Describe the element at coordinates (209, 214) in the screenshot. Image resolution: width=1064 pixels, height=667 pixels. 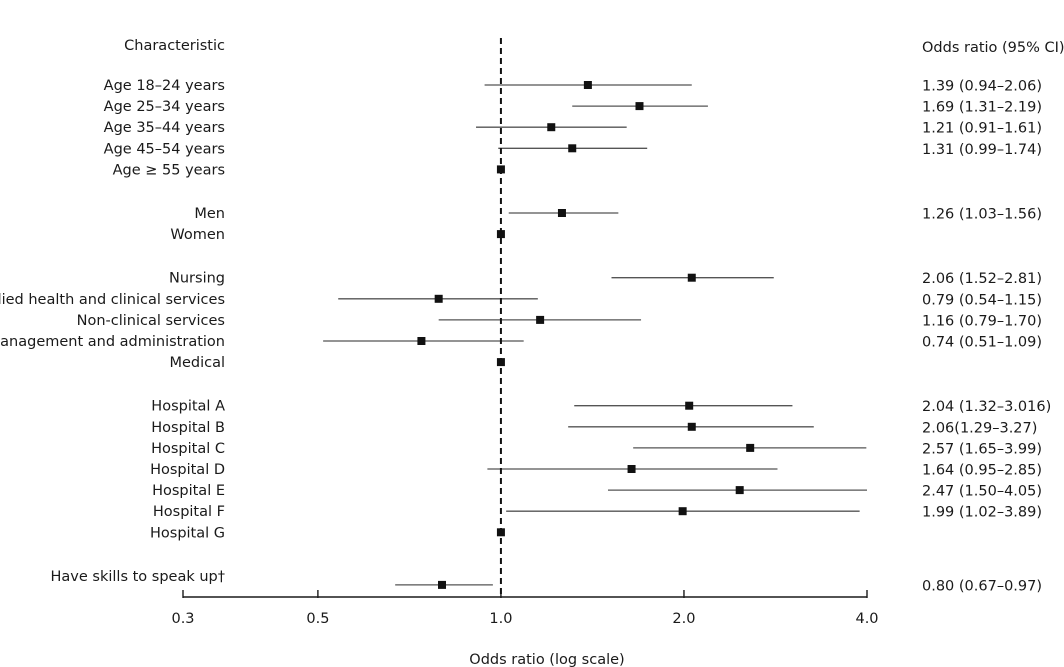
I see `row-label: Men` at that location.